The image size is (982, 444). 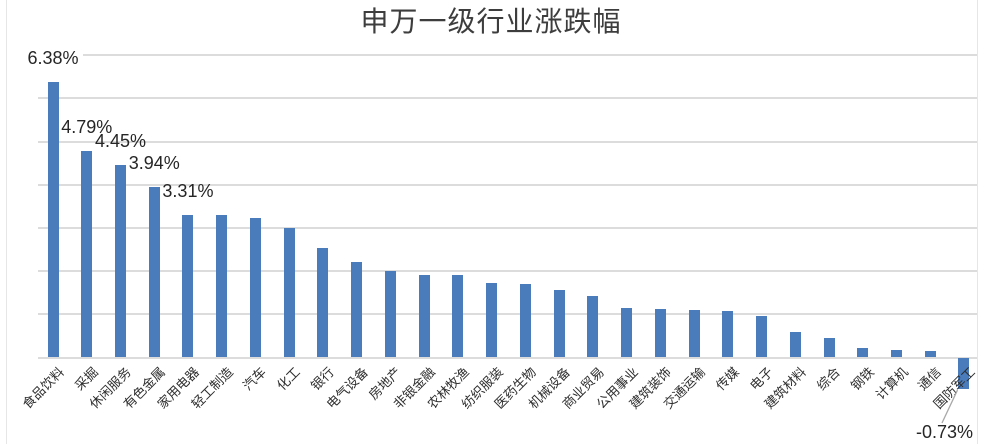 I want to click on data-label: 4.45%, so click(x=120, y=141).